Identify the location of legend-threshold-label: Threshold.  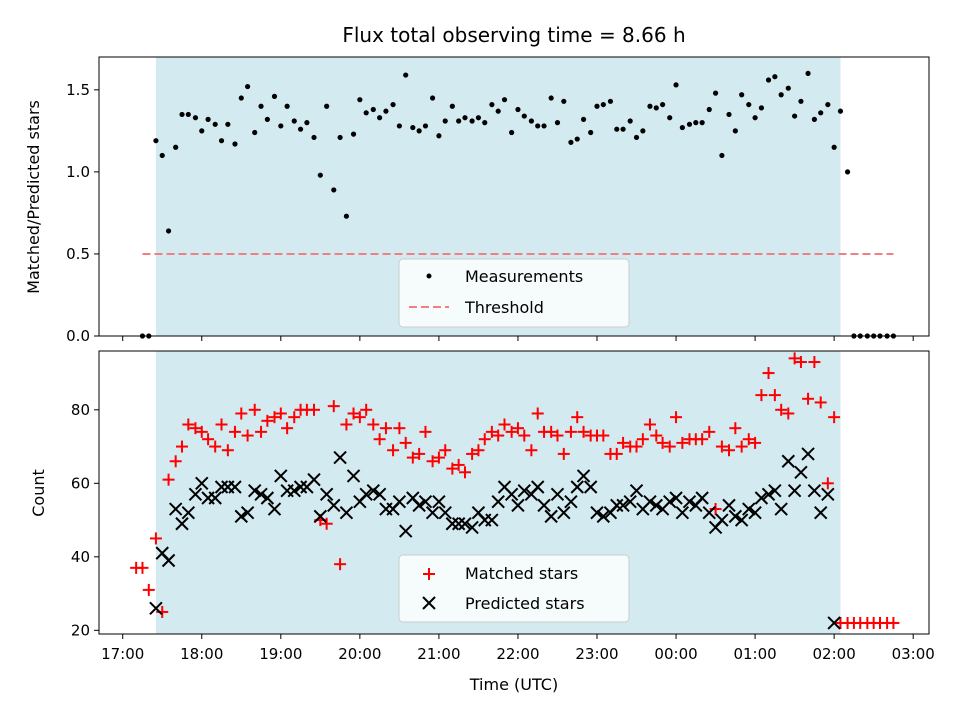
(504, 307).